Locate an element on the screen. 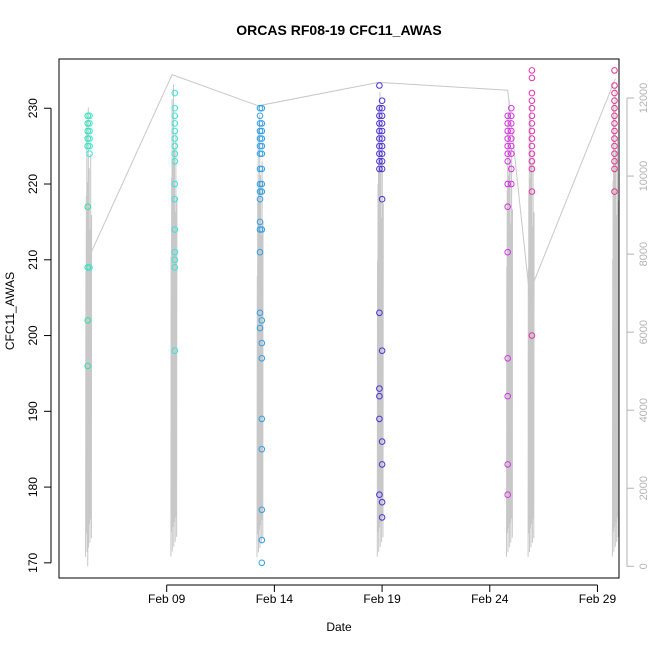 The height and width of the screenshot is (650, 650). x-tick-label: Feb 19 is located at coordinates (382, 599).